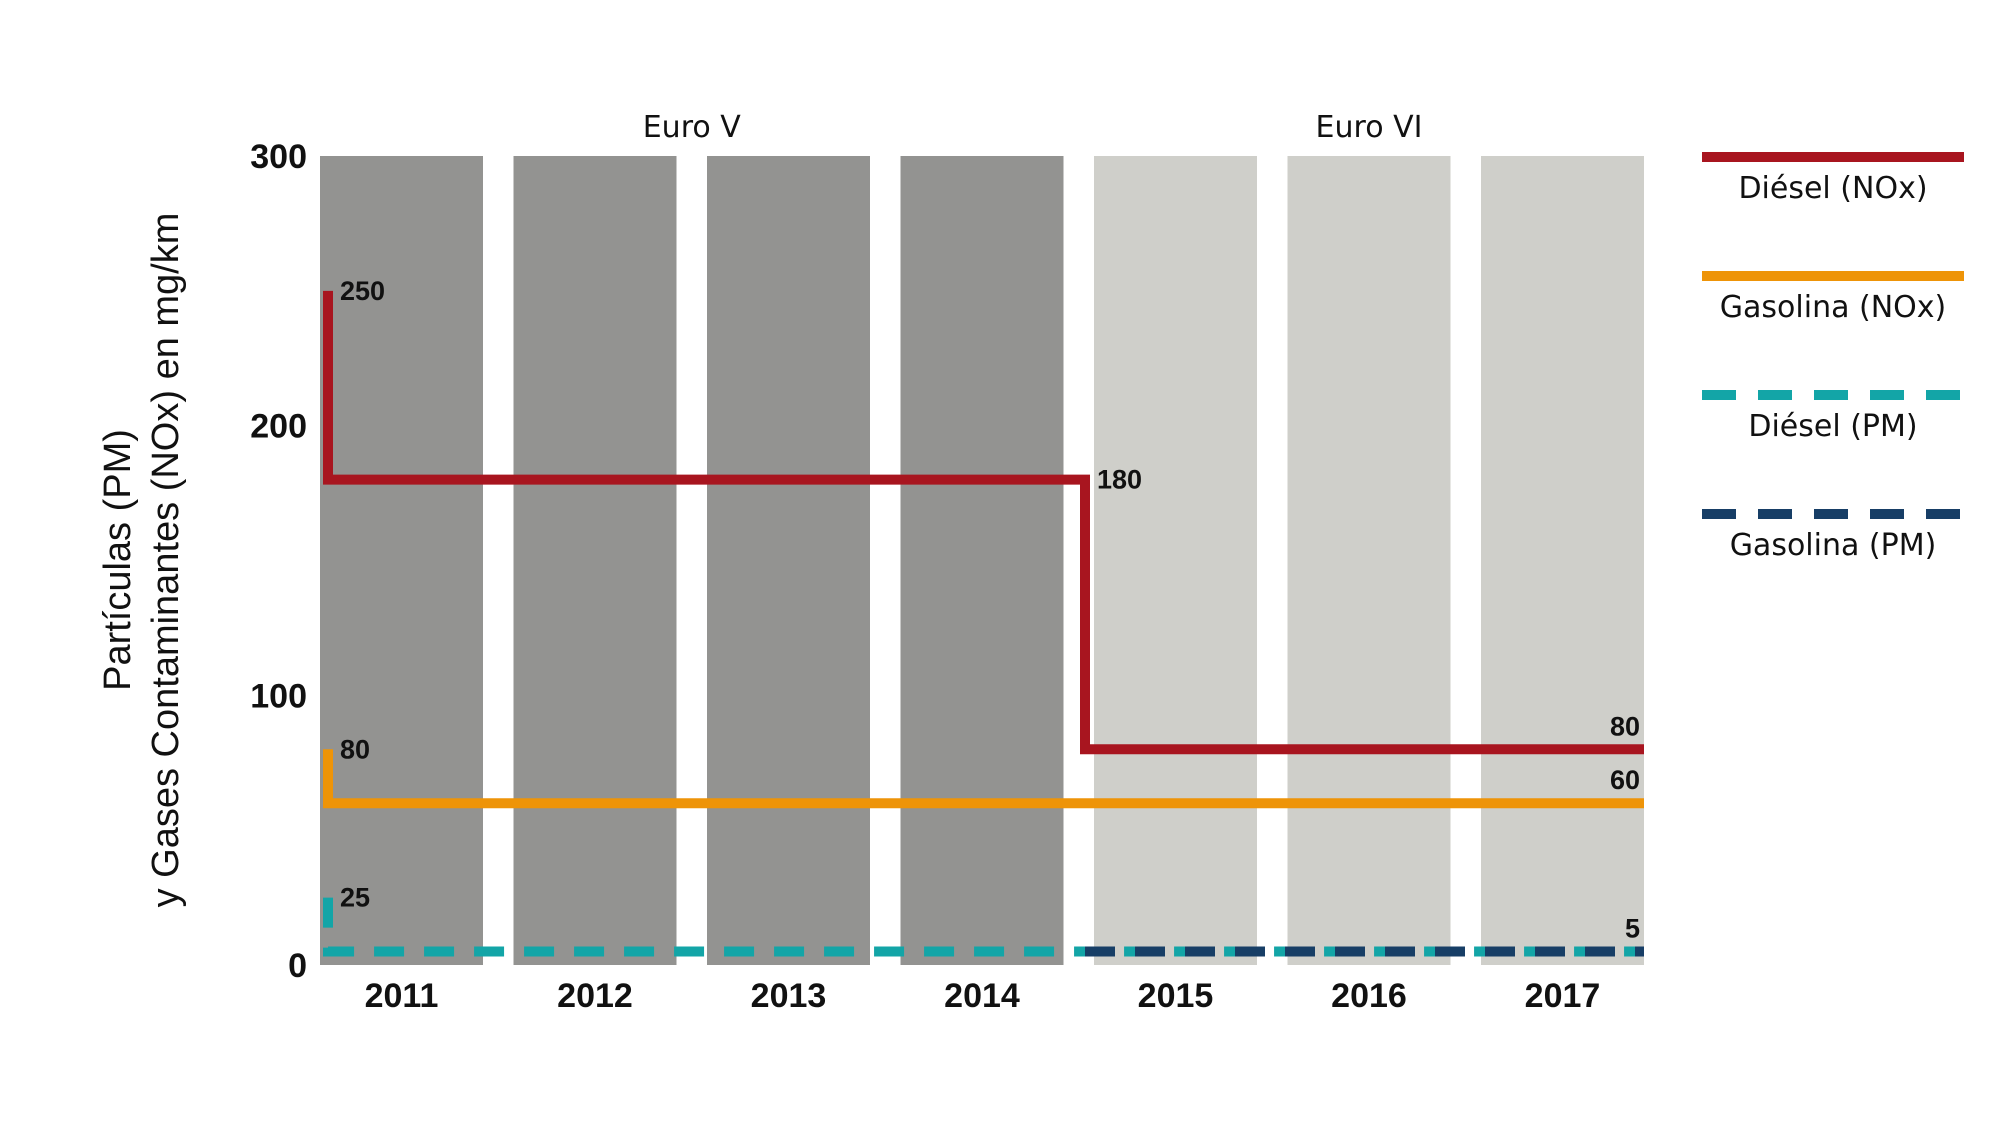 Image resolution: width=2000 pixels, height=1125 pixels. Describe the element at coordinates (1563, 996) in the screenshot. I see `x-tick-2017: 2017` at that location.